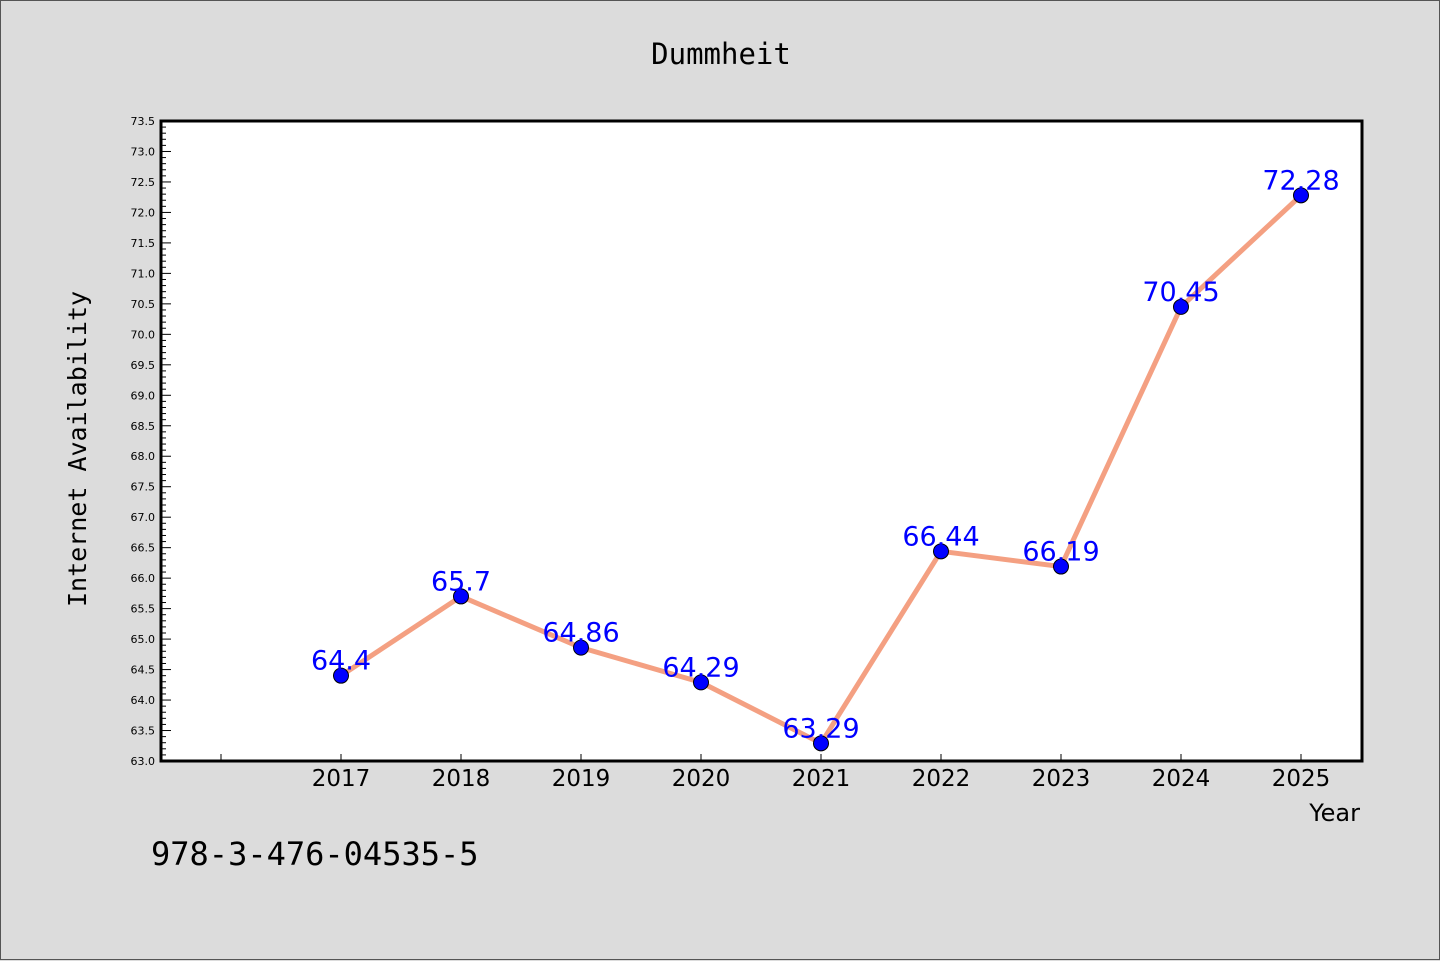  I want to click on y-tick-label: 63.0, so click(143, 761).